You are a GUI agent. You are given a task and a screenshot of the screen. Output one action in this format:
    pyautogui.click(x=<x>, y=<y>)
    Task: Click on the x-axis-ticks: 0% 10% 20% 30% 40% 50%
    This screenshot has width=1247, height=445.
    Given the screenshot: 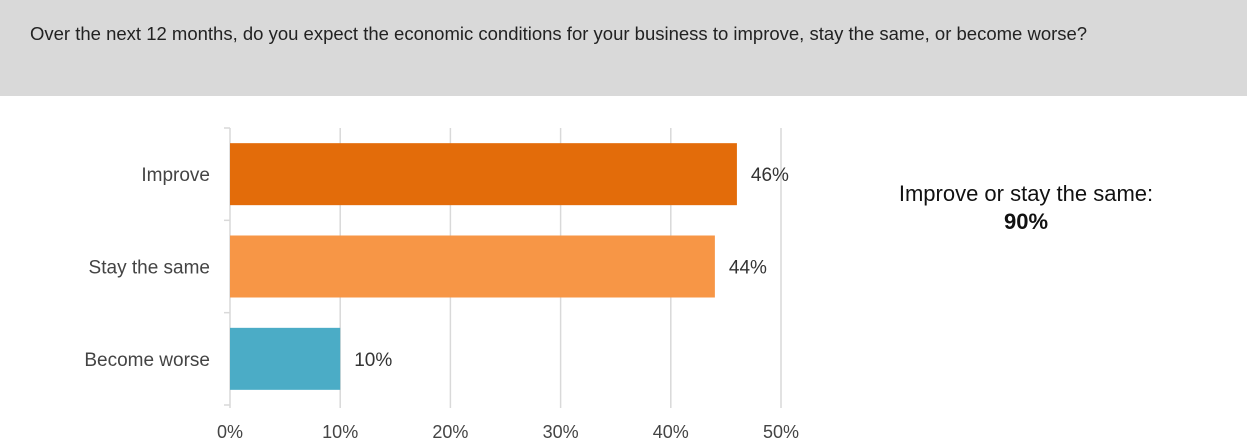 What is the action you would take?
    pyautogui.click(x=508, y=432)
    